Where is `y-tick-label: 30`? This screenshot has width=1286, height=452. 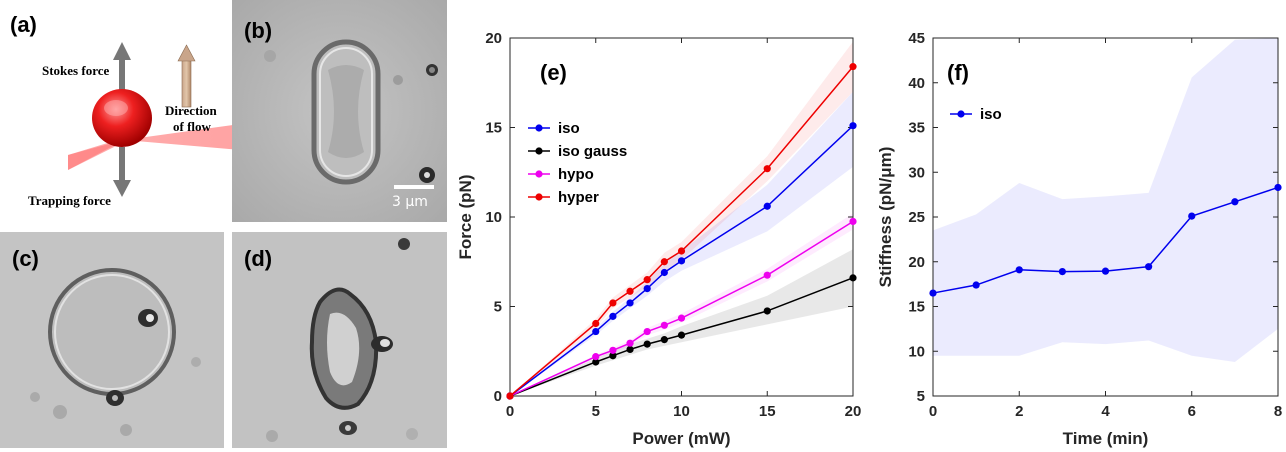
y-tick-label: 30 is located at coordinates (916, 172).